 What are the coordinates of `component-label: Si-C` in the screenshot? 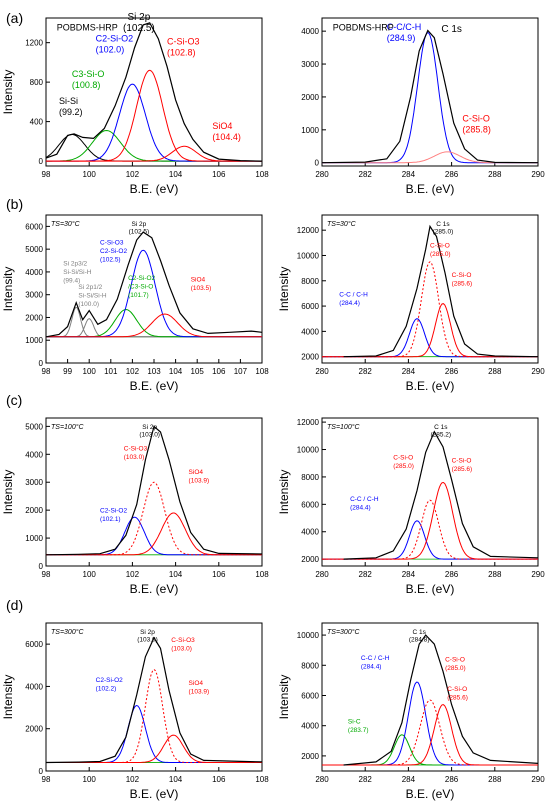 It's located at (354, 722).